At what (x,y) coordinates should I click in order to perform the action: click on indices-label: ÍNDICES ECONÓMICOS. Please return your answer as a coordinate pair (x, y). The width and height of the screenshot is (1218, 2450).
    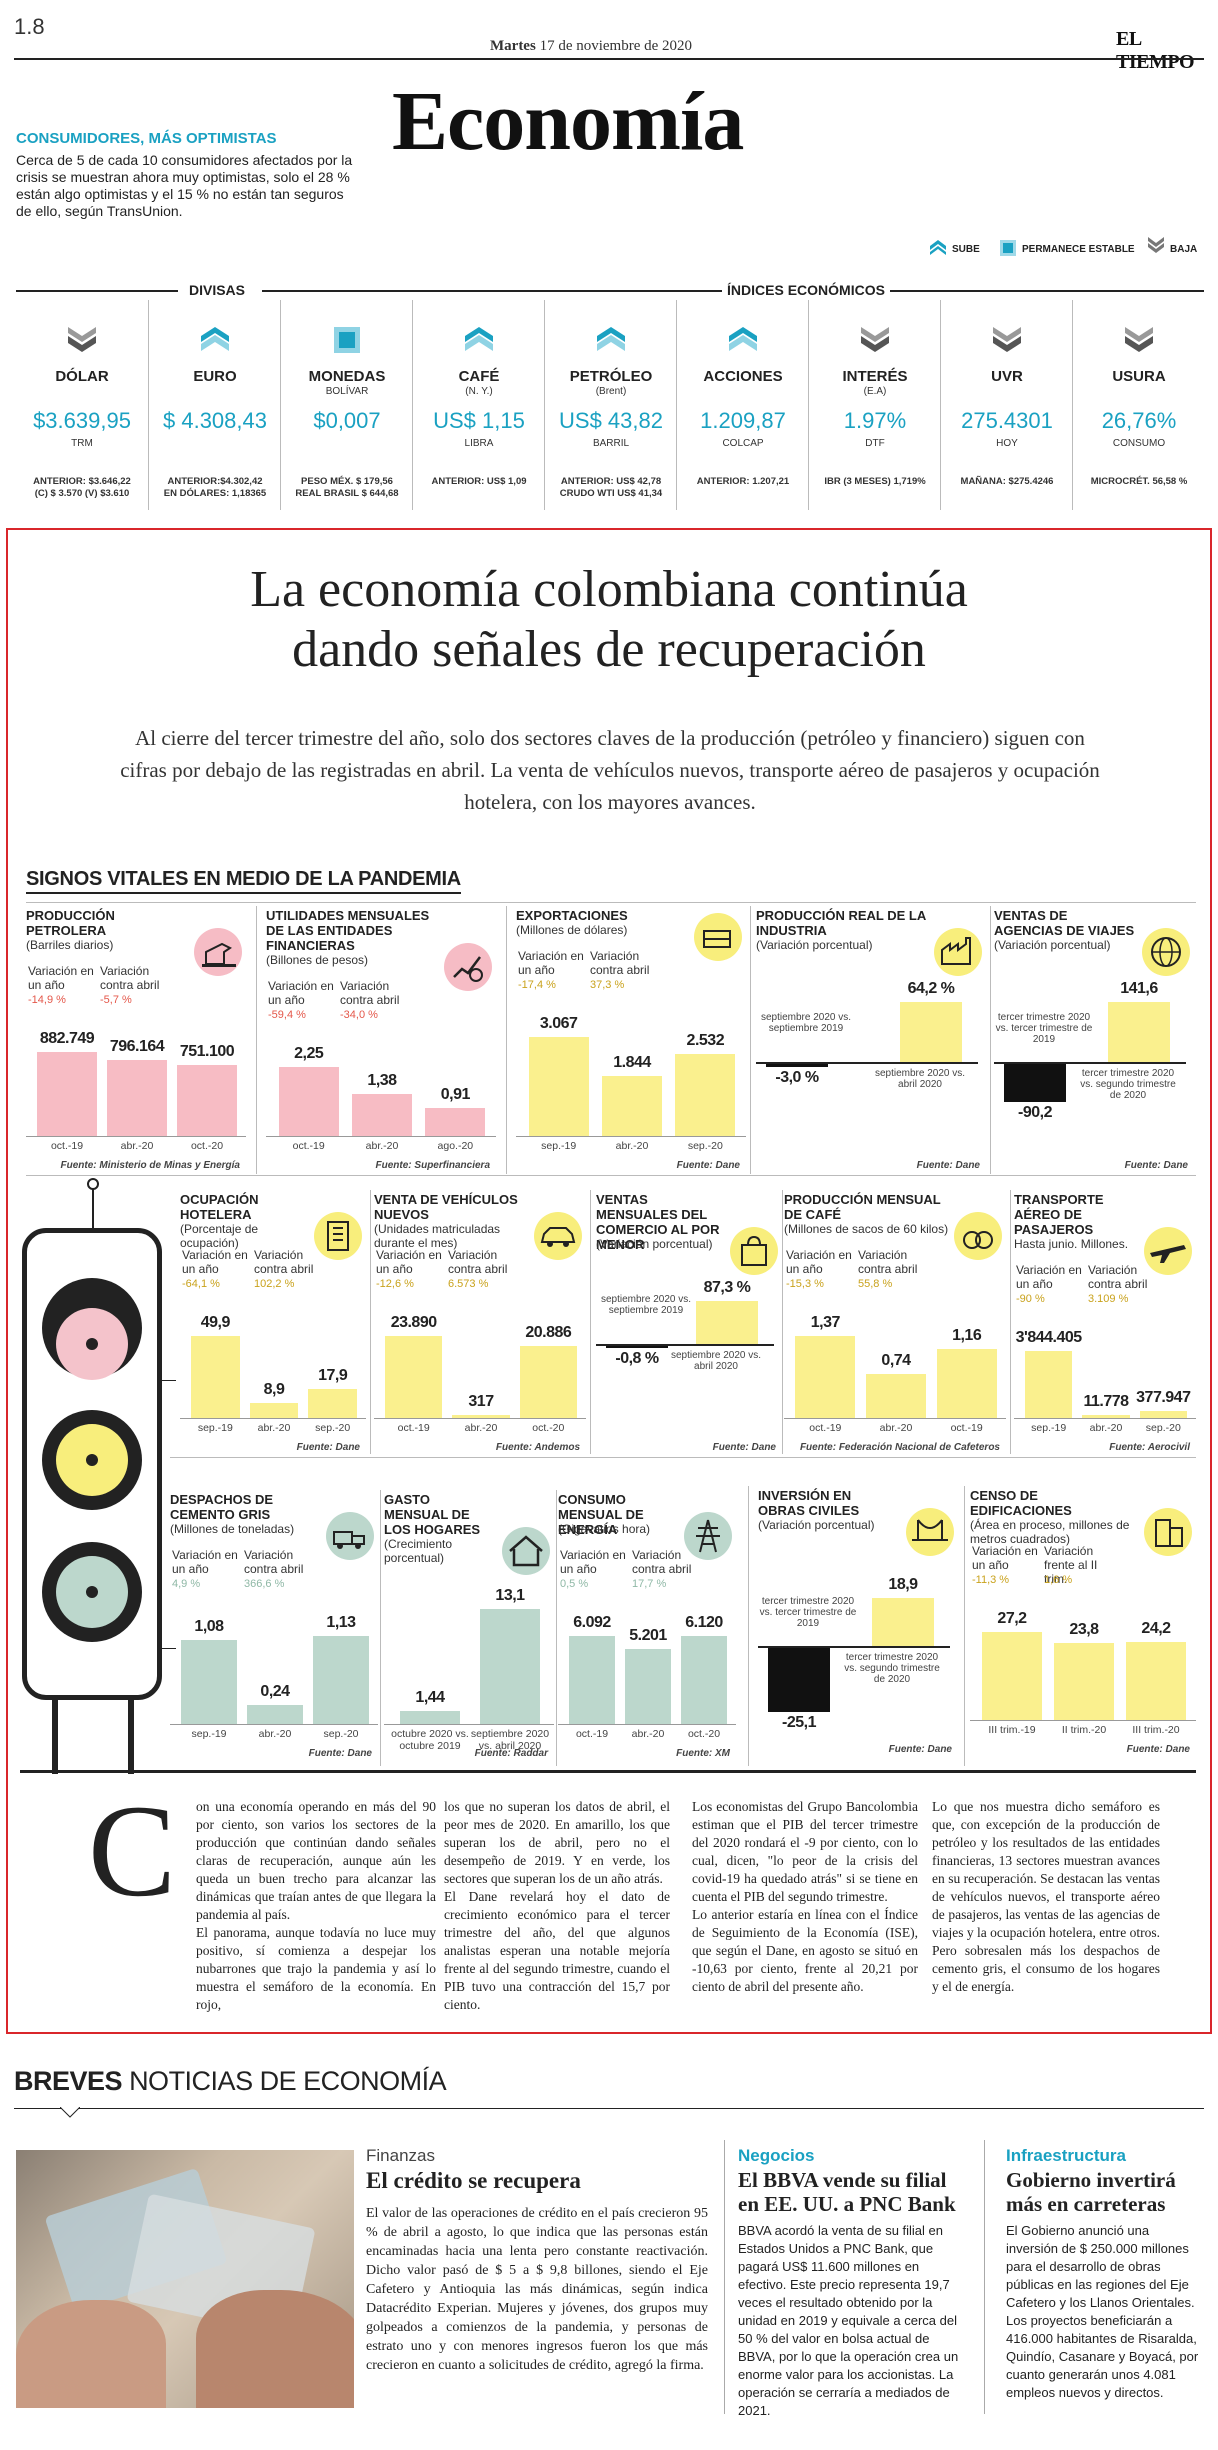
    Looking at the image, I should click on (806, 290).